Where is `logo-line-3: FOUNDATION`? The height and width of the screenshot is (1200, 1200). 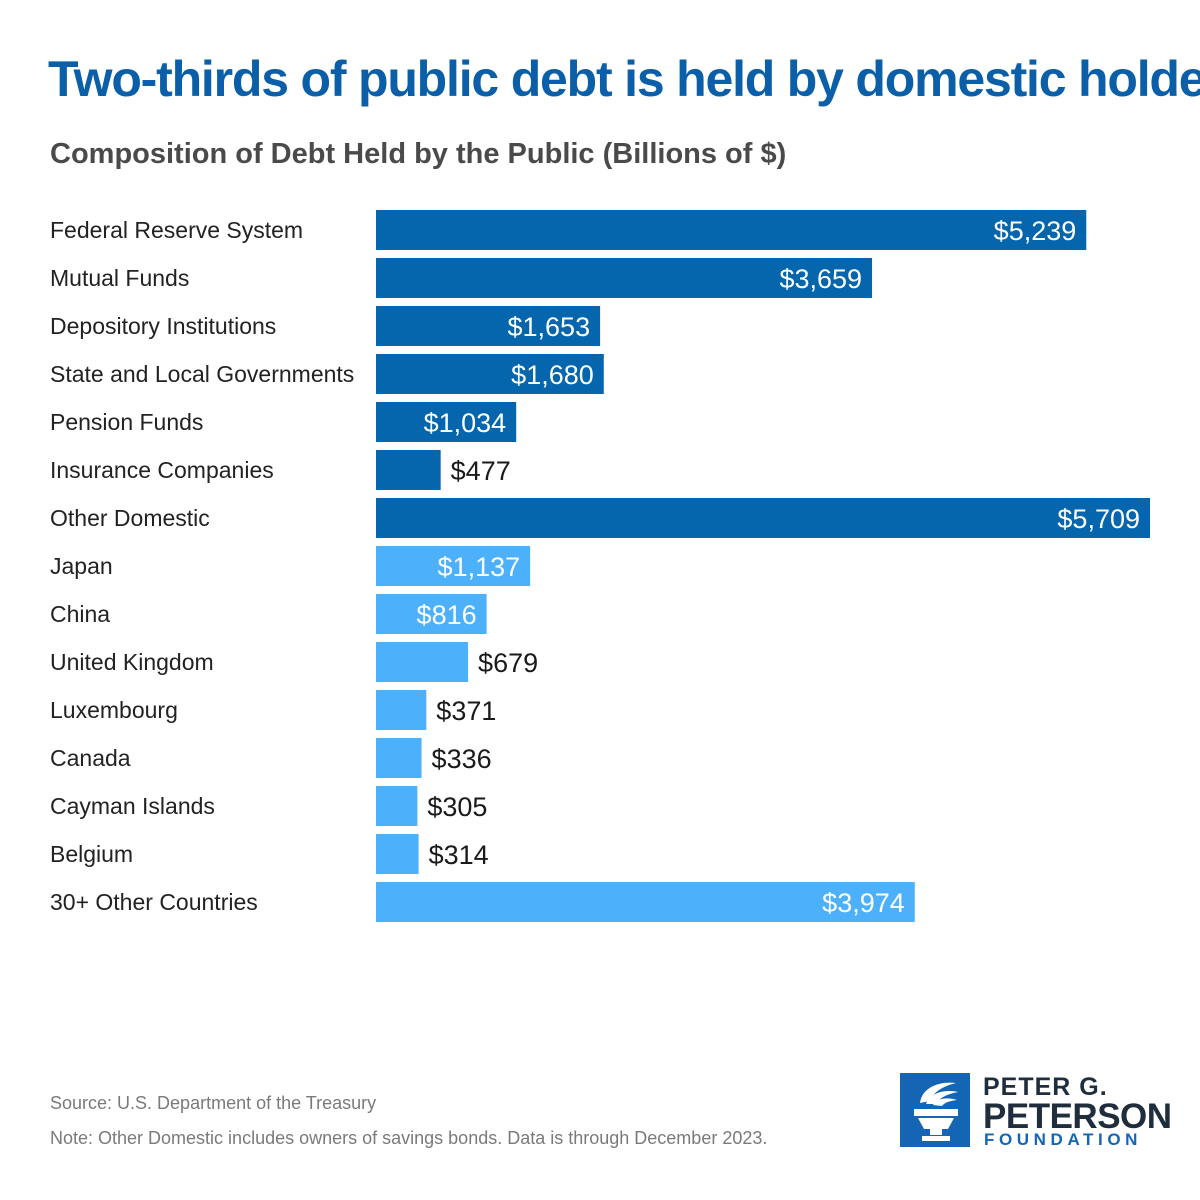
logo-line-3: FOUNDATION is located at coordinates (1063, 1139).